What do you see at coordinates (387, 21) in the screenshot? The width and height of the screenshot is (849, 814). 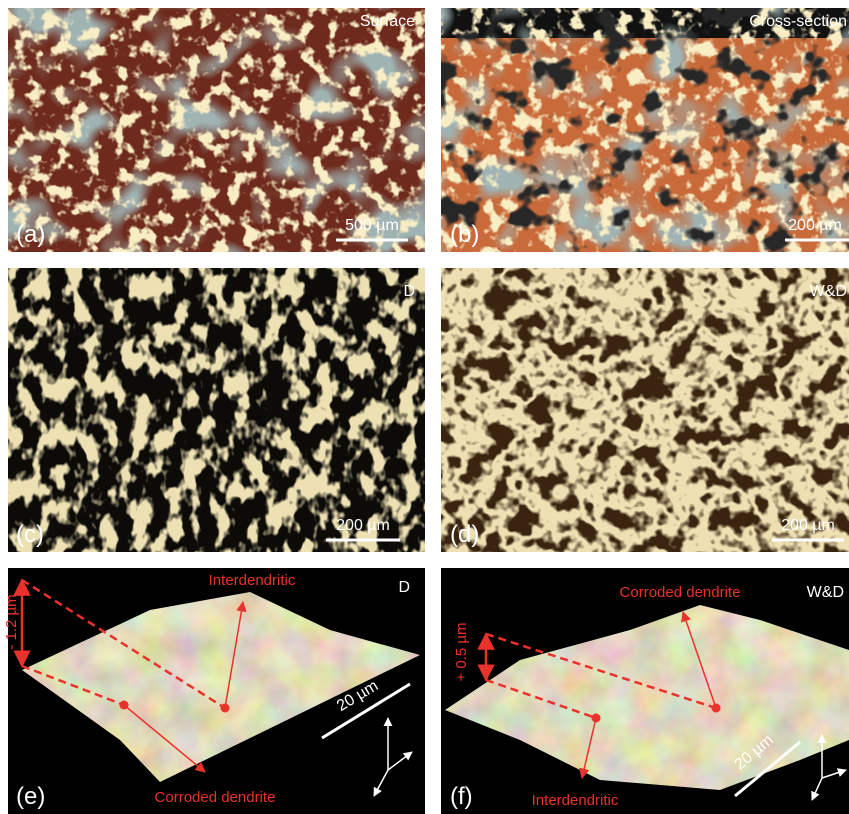 I see `panel-title: Surface` at bounding box center [387, 21].